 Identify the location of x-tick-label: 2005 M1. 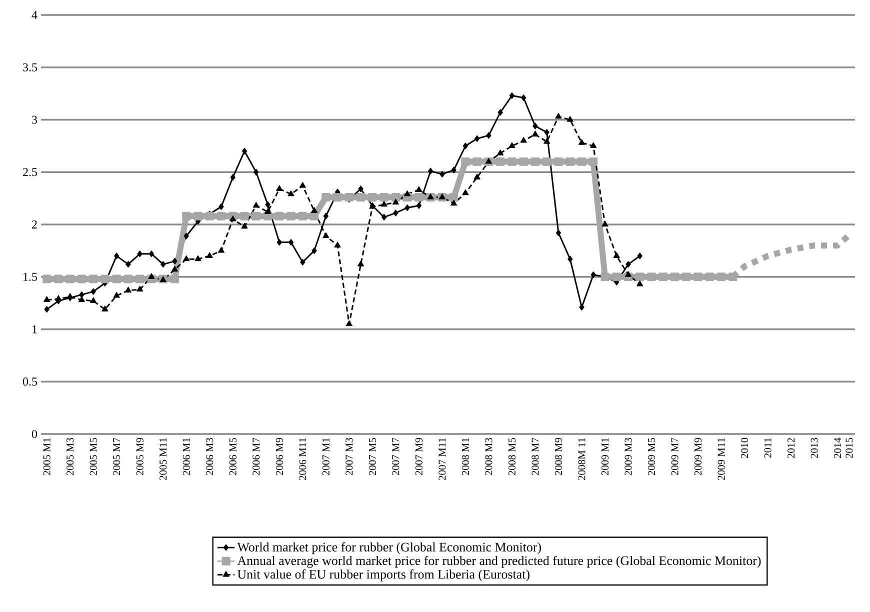
(46, 457).